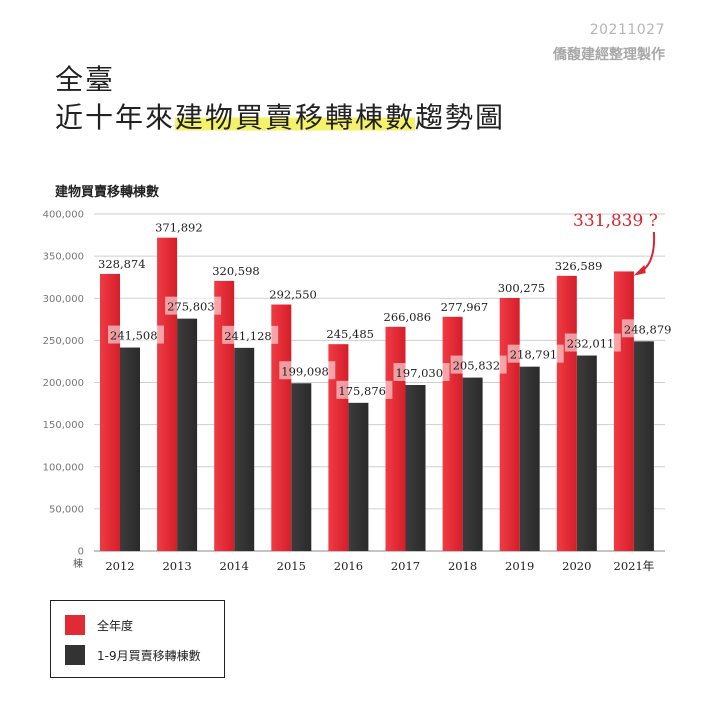 This screenshot has height=720, width=720. Describe the element at coordinates (234, 566) in the screenshot. I see `x-tick-label: 2014` at that location.